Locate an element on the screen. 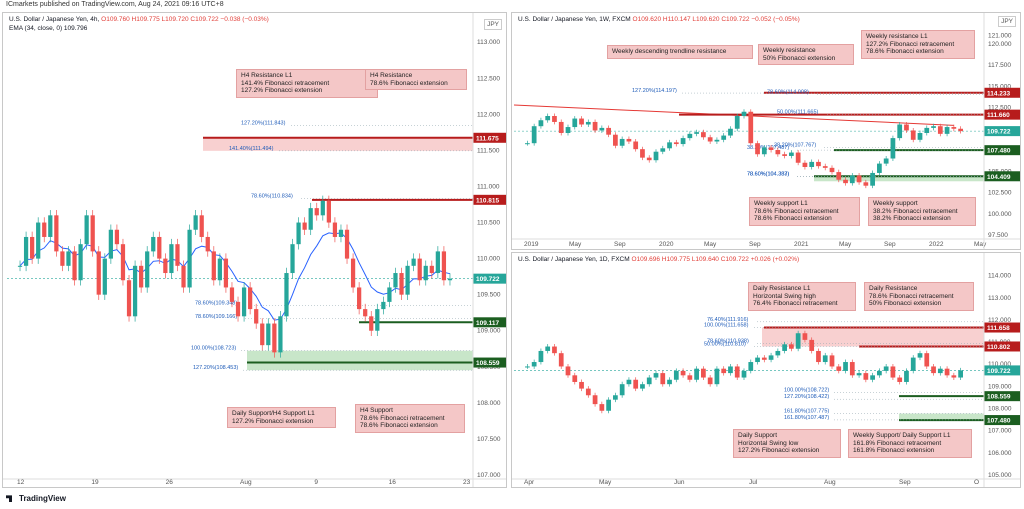  x-tick-label: Jun is located at coordinates (679, 482).